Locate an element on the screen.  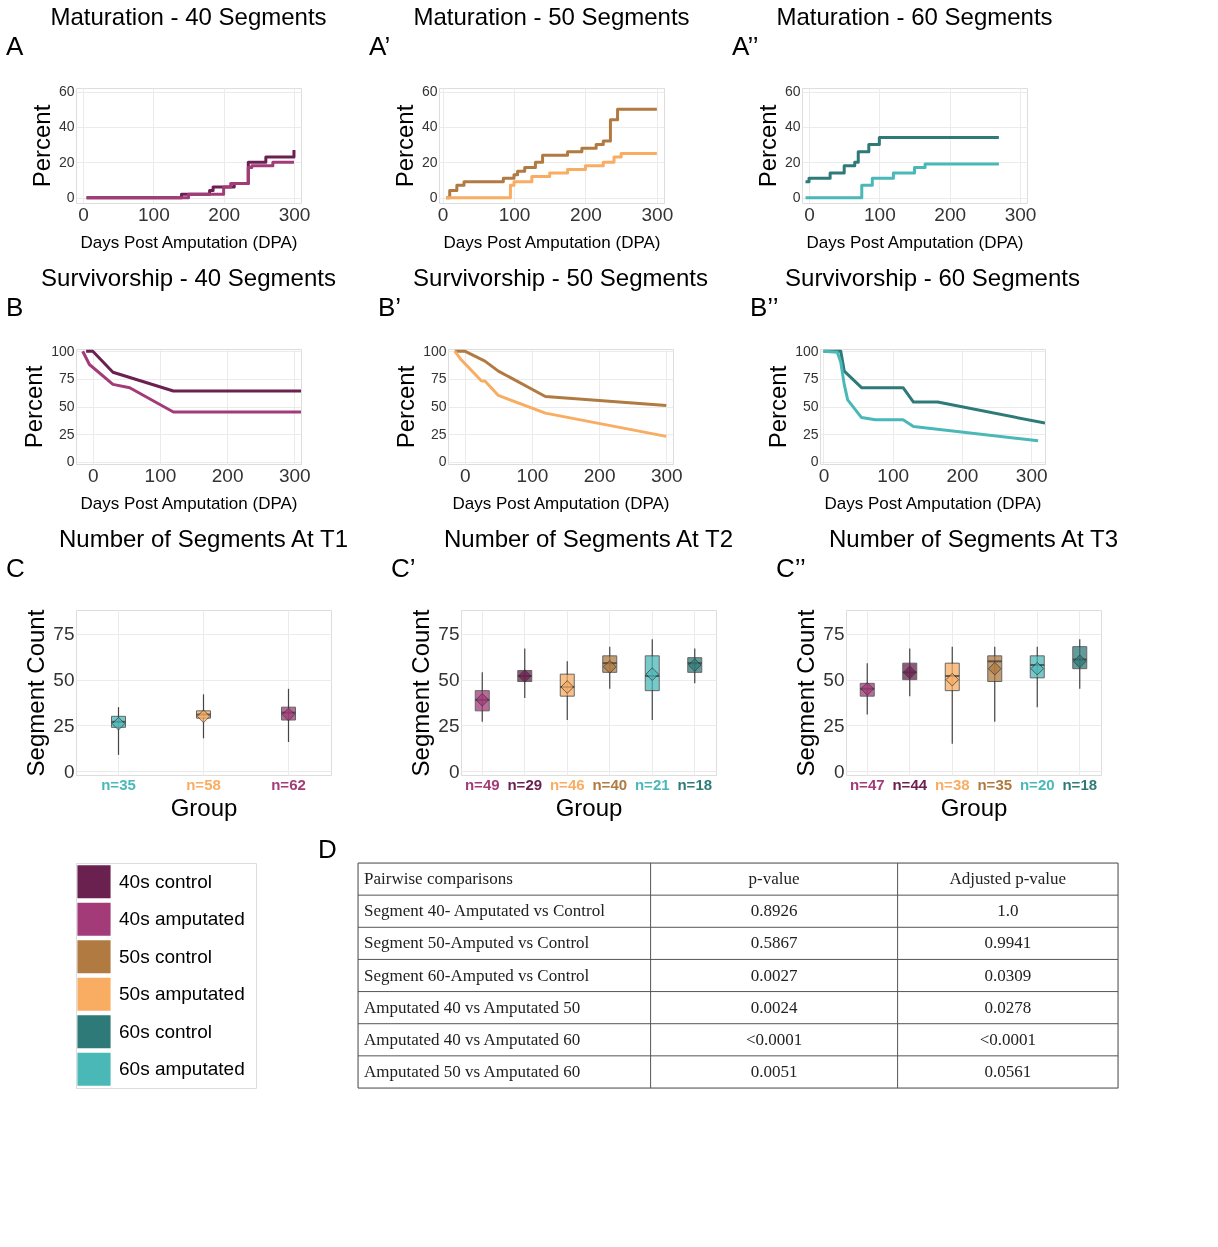
chart-title: Survivorship - 50 Segments is located at coordinates (560, 277).